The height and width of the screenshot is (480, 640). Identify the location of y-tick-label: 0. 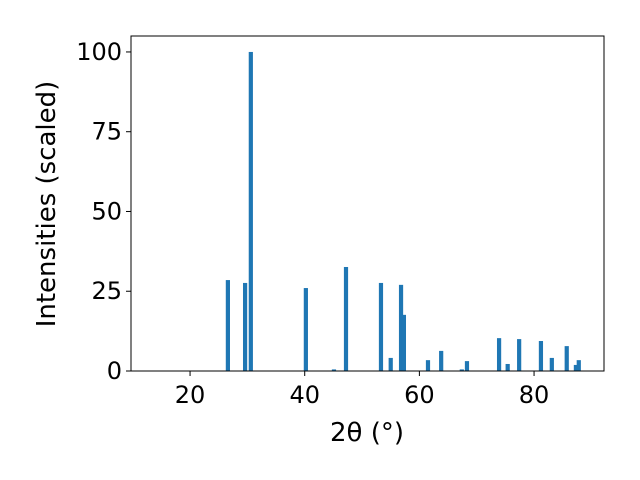
(114, 371).